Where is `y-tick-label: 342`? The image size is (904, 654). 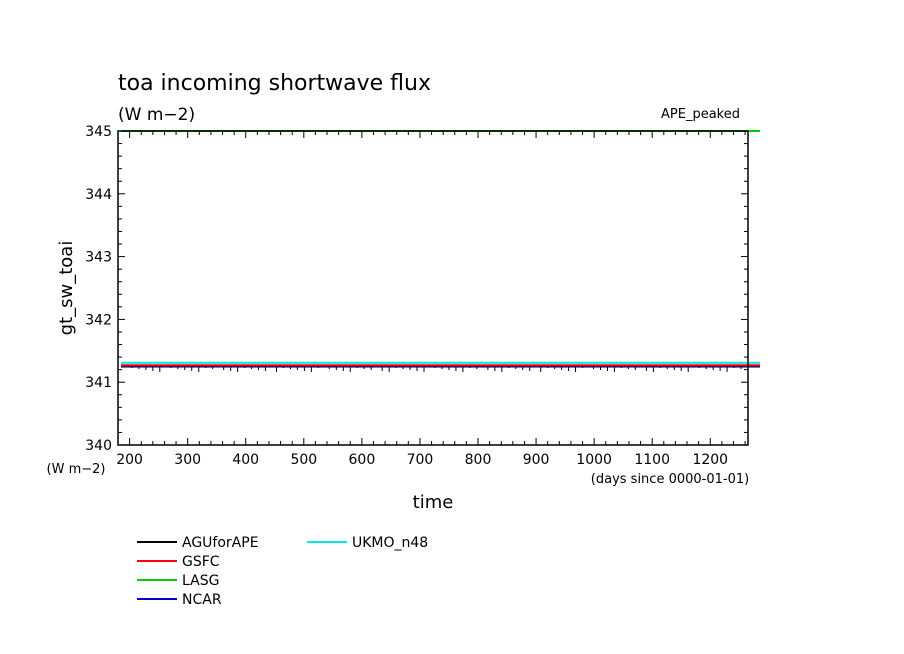 y-tick-label: 342 is located at coordinates (98, 320).